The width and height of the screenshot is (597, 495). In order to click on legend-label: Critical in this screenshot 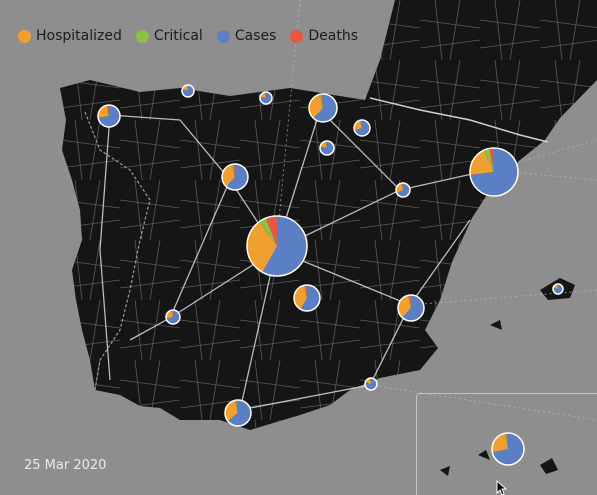, I will do `click(178, 36)`.